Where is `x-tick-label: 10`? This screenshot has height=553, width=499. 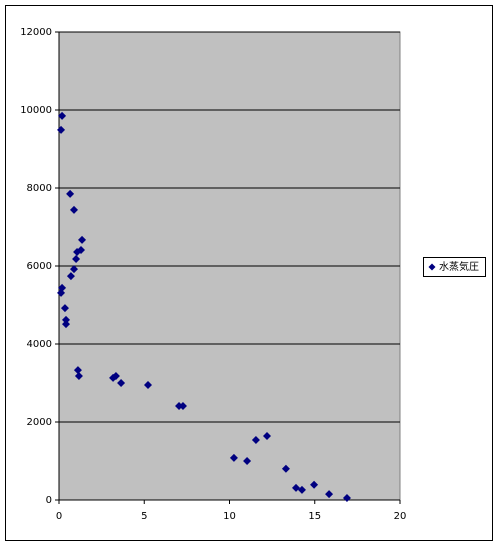
x-tick-label: 10 is located at coordinates (229, 516).